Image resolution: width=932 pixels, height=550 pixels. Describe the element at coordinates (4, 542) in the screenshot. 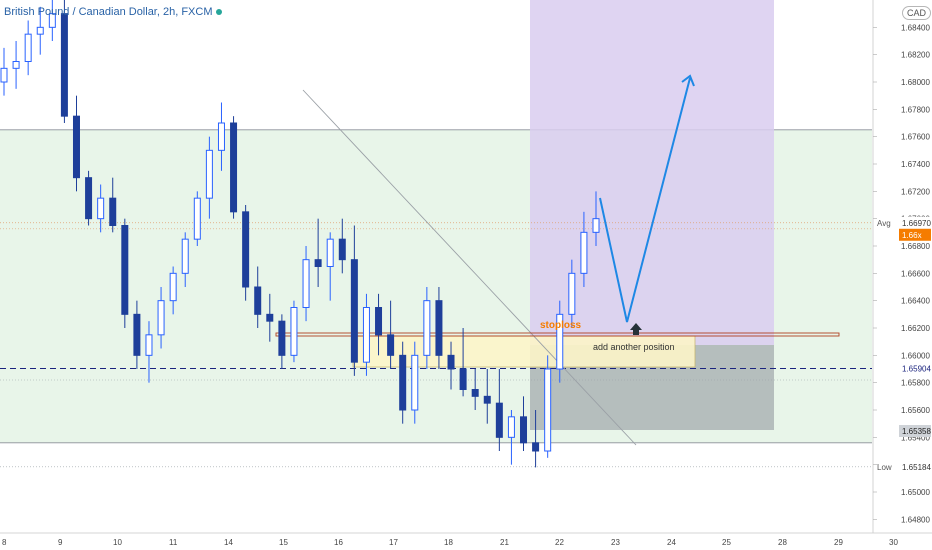

I see `time-axis-label: 8` at that location.